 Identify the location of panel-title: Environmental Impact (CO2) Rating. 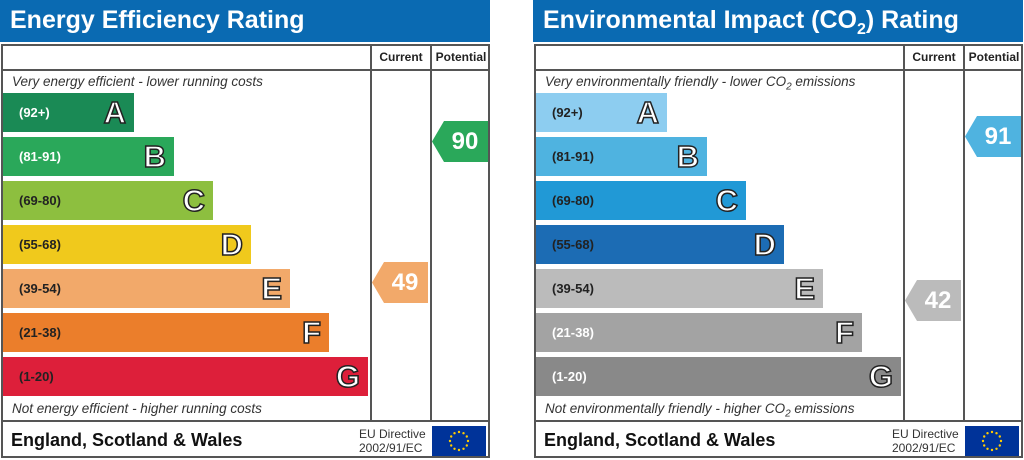
(778, 21).